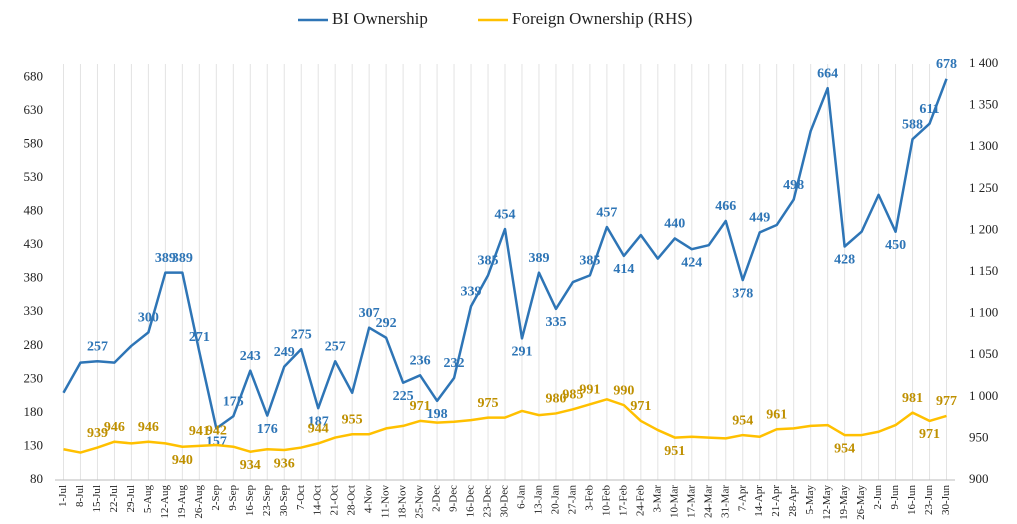  I want to click on x-tick-label: 27-Jan, so click(572, 500).